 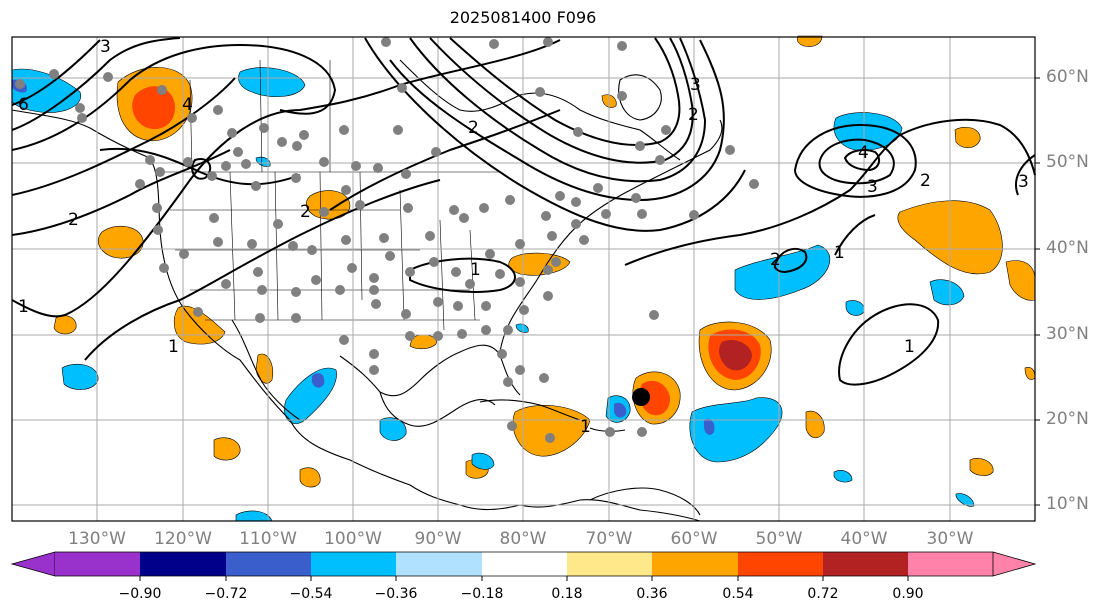 What do you see at coordinates (609, 539) in the screenshot?
I see `lon-label: 70°W` at bounding box center [609, 539].